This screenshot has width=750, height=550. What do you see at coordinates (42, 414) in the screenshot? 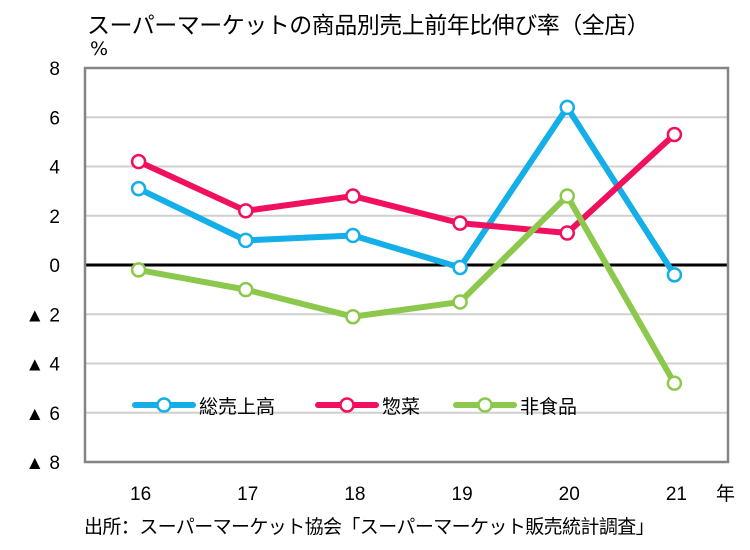
I see `y-tick-label: ▲ 6` at bounding box center [42, 414].